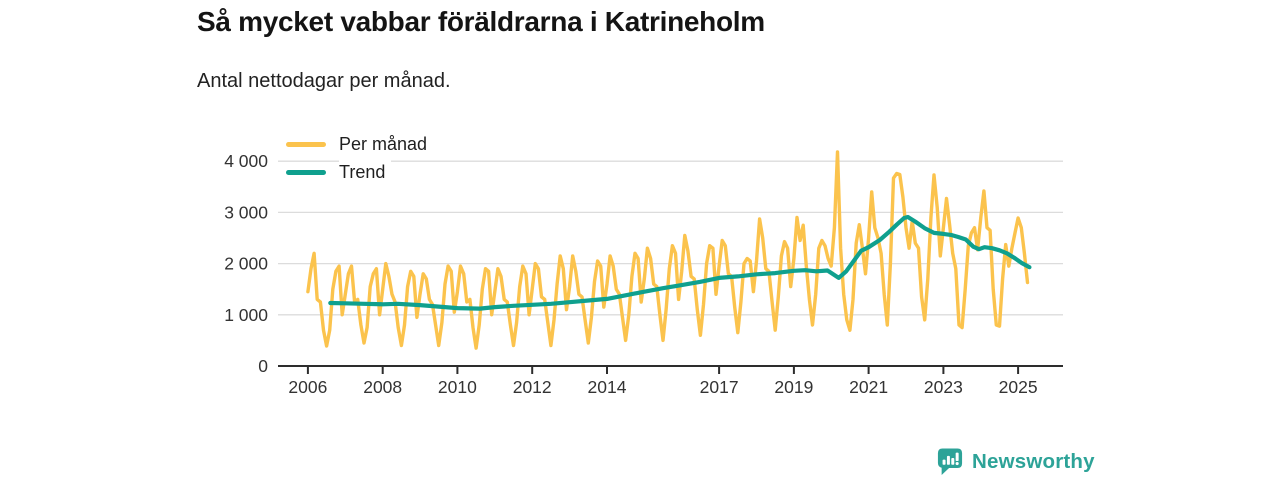 This screenshot has height=480, width=1280. What do you see at coordinates (246, 161) in the screenshot?
I see `y-tick-label: 4 000` at bounding box center [246, 161].